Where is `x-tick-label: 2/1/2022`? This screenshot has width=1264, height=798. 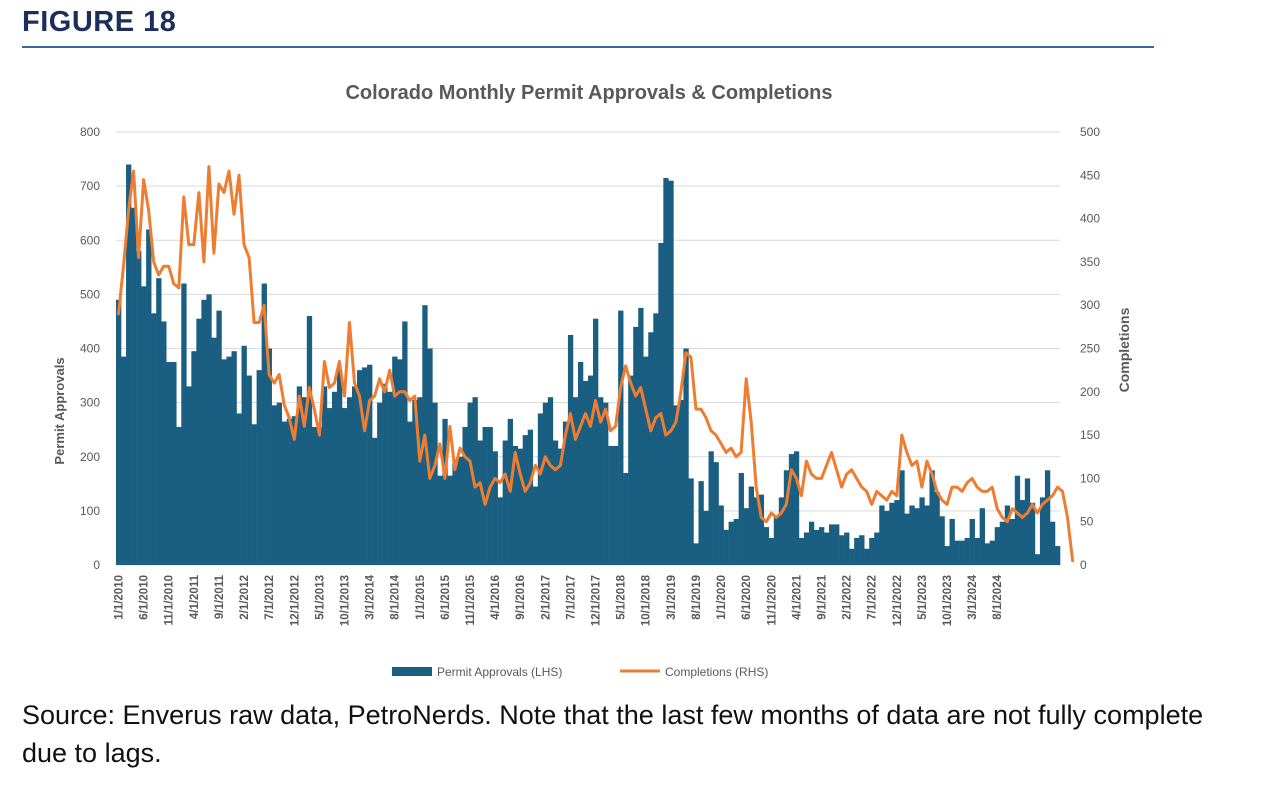
x-tick-label: 2/1/2022 is located at coordinates (848, 597).